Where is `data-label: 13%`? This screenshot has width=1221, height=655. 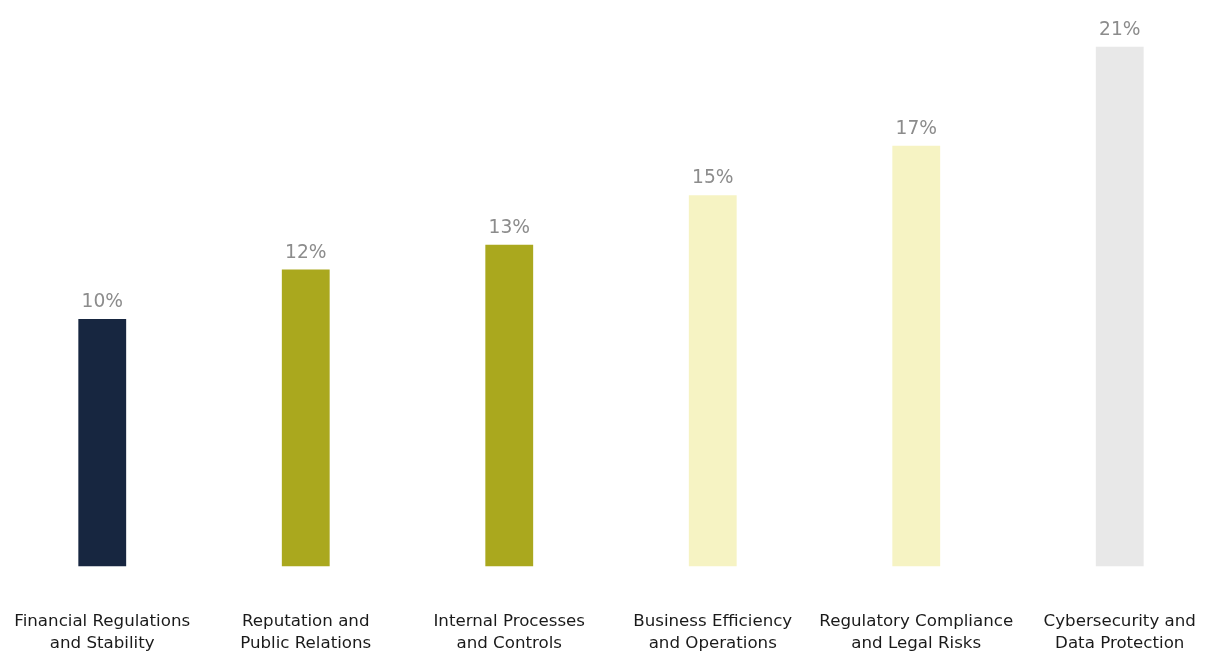
data-label: 13% is located at coordinates (509, 226).